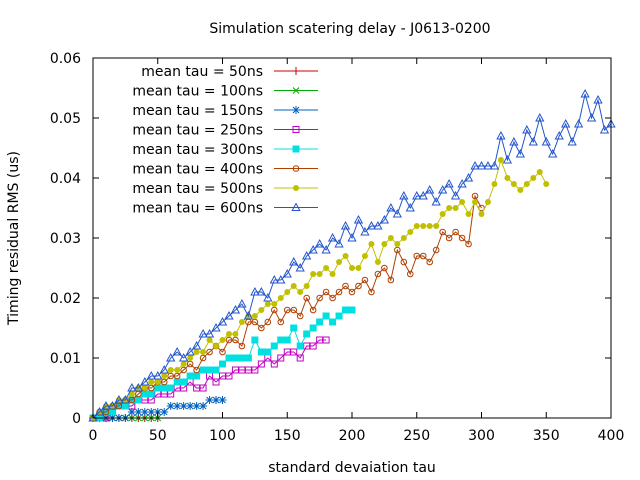 The width and height of the screenshot is (640, 480). What do you see at coordinates (222, 436) in the screenshot?
I see `x-tick-label: 100` at bounding box center [222, 436].